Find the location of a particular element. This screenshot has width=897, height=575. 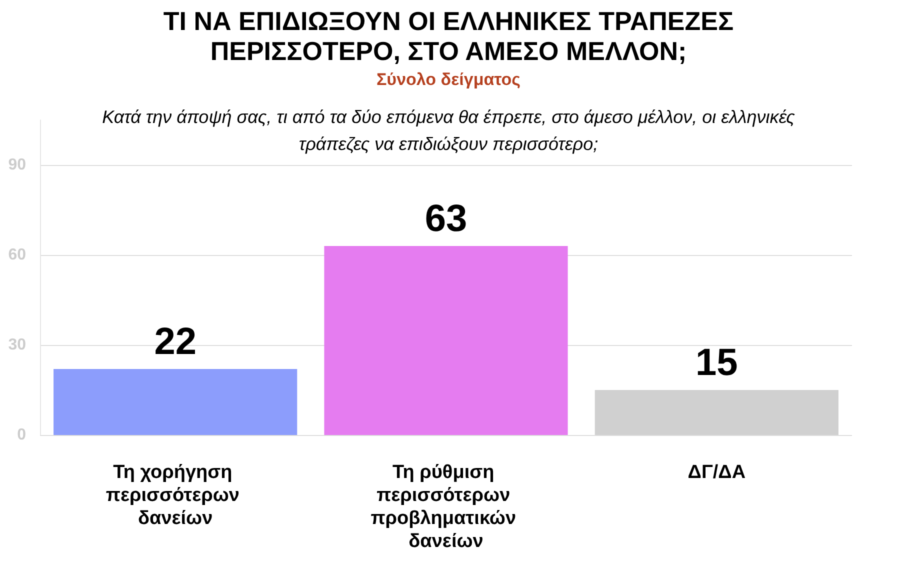

x-tick-label: Τη χορήγηση περισσότερων δανείων is located at coordinates (175, 495).